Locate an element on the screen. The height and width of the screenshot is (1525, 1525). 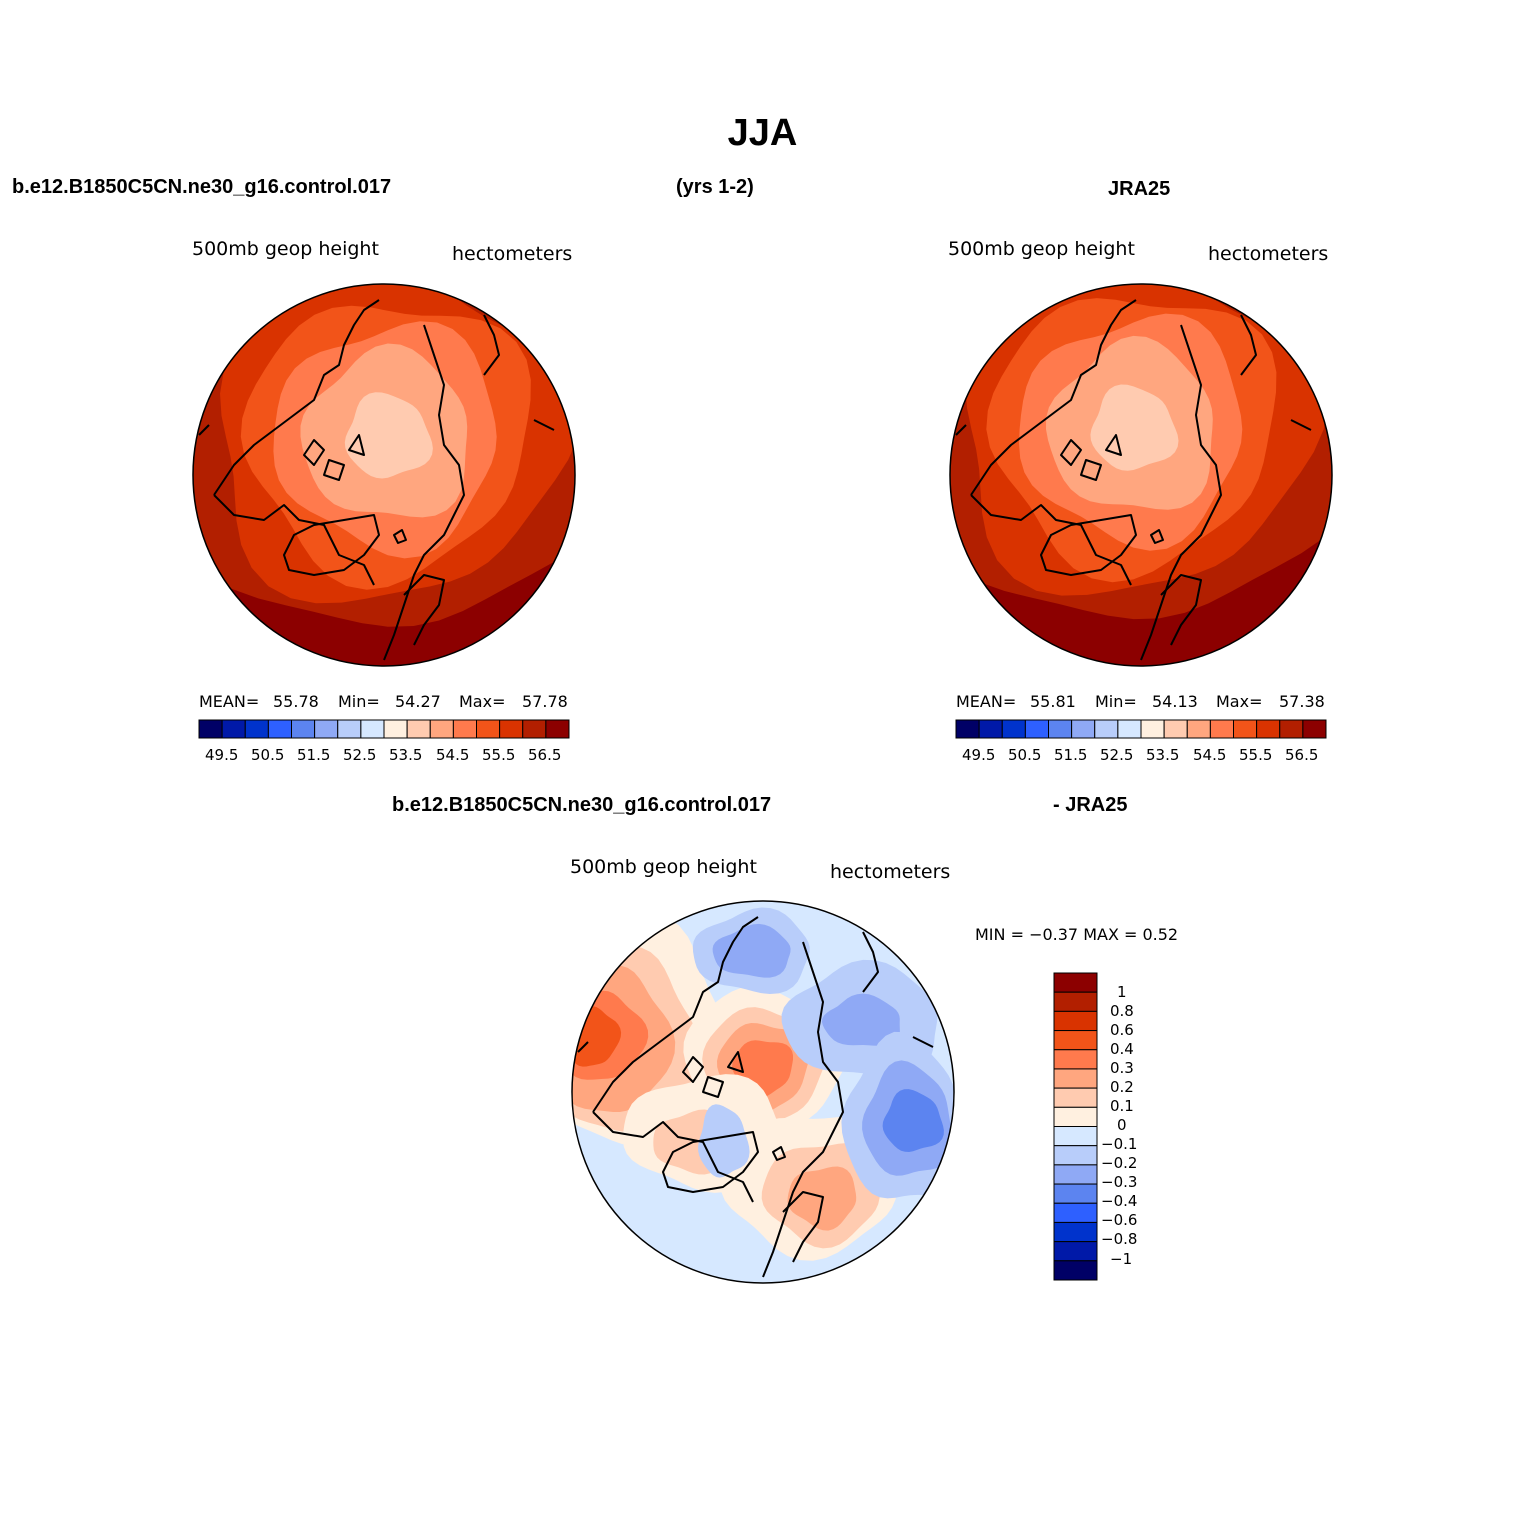
top-left-header: b.e12.B1850C5CN.ne30_g16.control.017 is located at coordinates (202, 187).